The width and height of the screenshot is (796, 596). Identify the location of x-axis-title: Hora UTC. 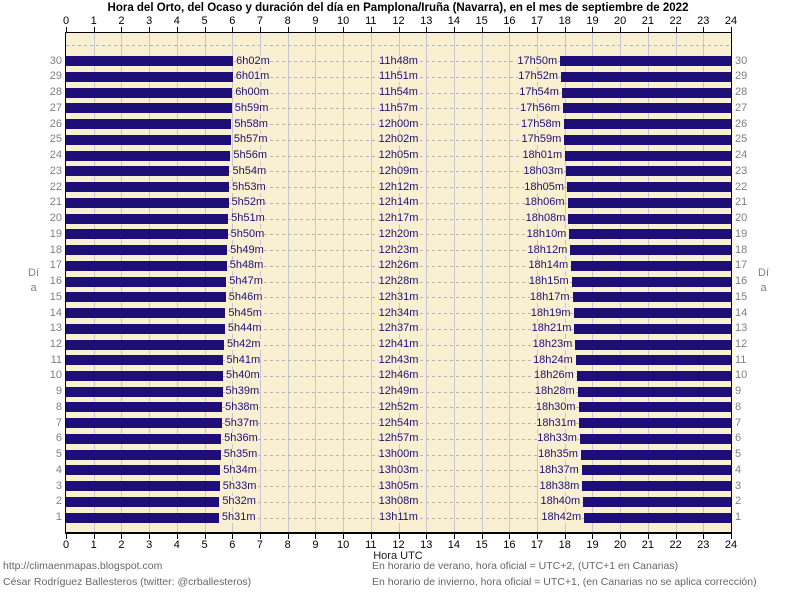
(398, 556).